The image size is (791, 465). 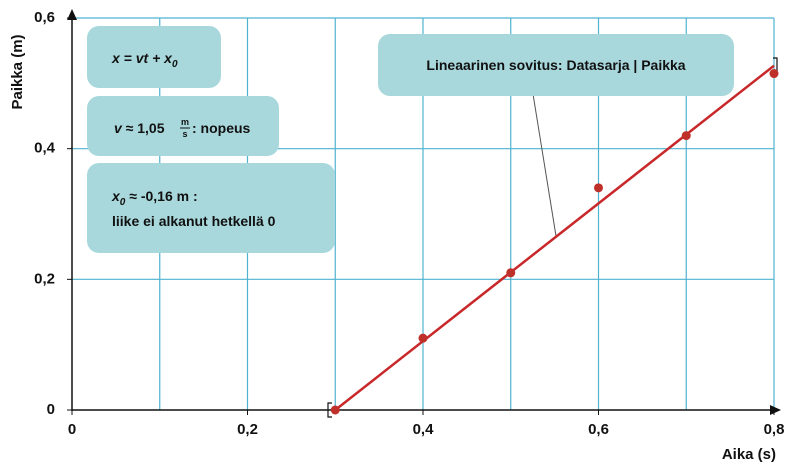 I want to click on x-axis-arrow, so click(x=775, y=410).